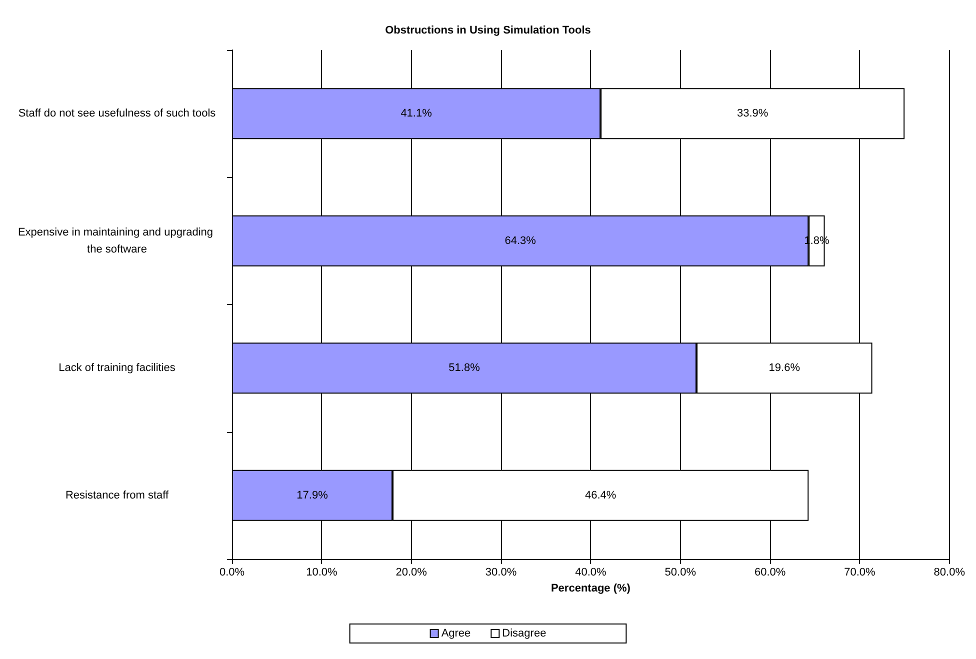 The width and height of the screenshot is (976, 659). What do you see at coordinates (412, 572) in the screenshot?
I see `x-tick-label: 20.0%` at bounding box center [412, 572].